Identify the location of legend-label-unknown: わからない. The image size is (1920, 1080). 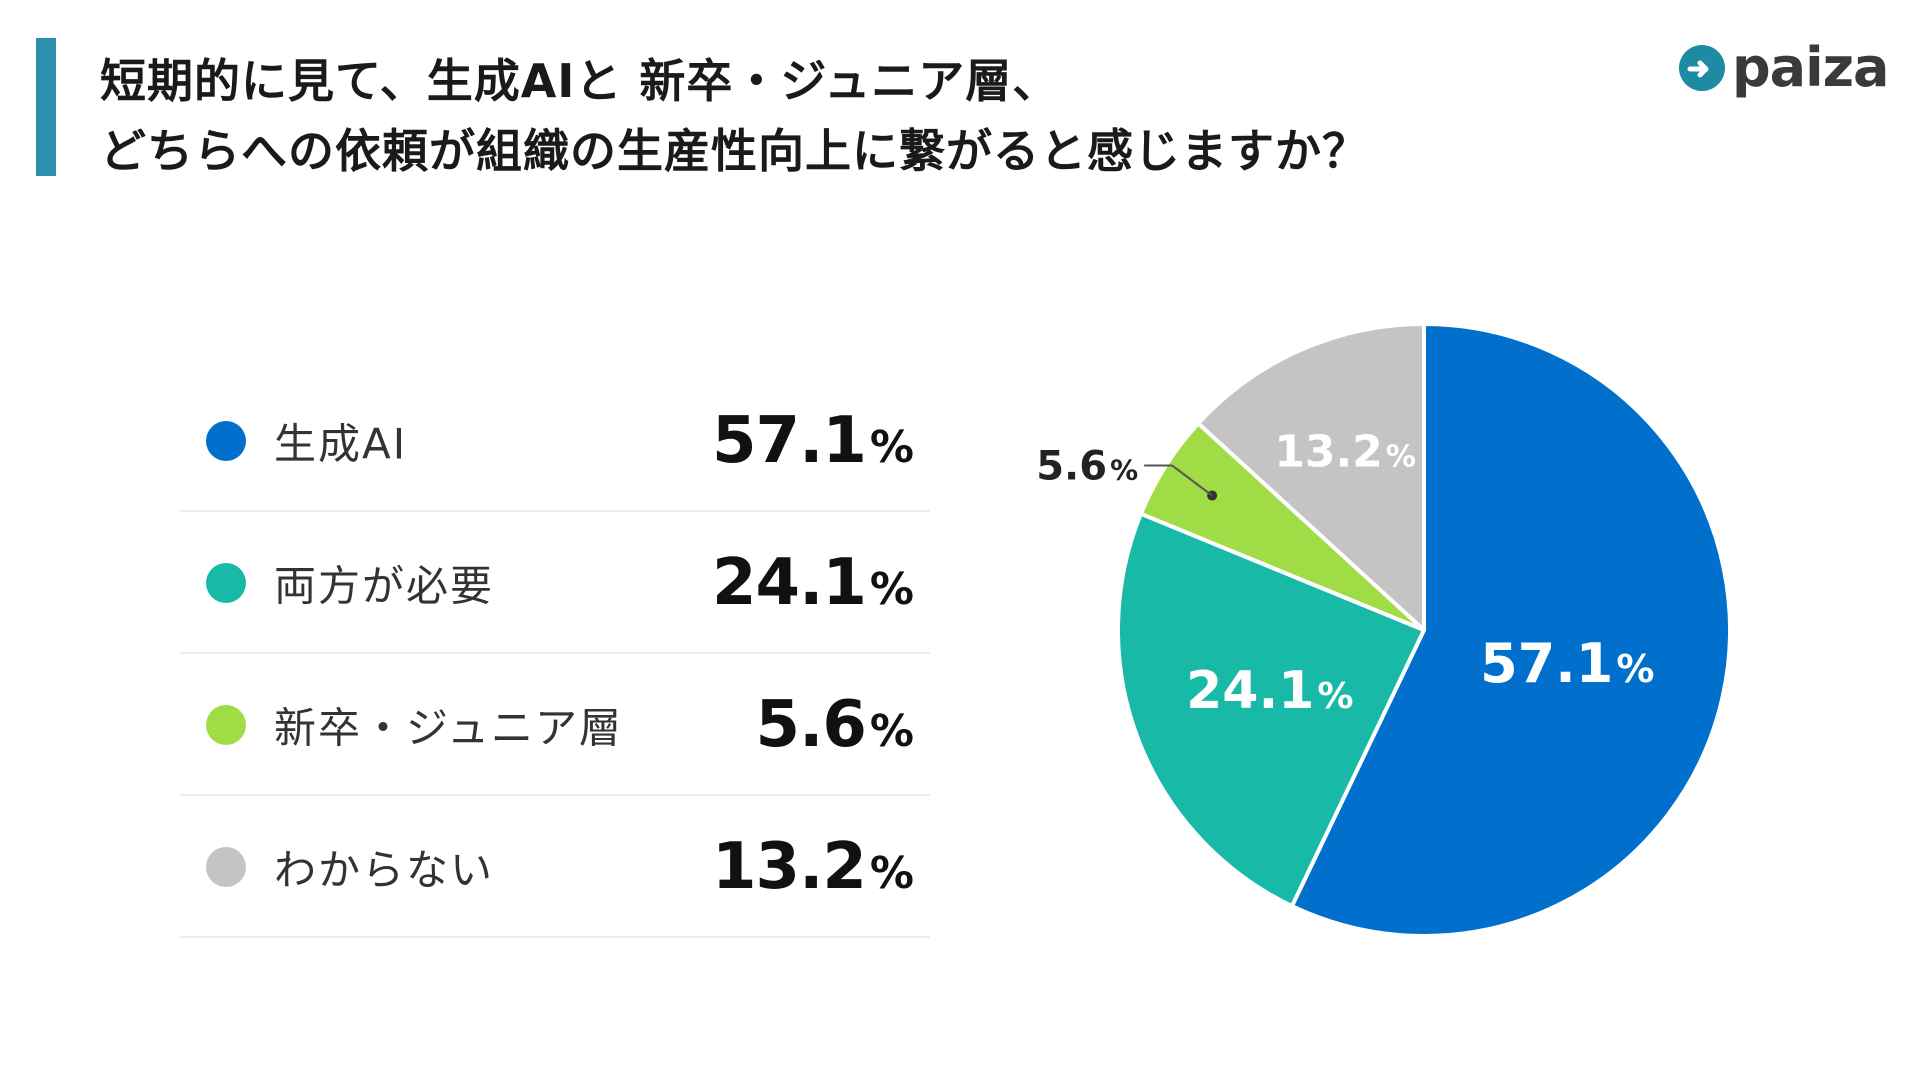
(384, 870).